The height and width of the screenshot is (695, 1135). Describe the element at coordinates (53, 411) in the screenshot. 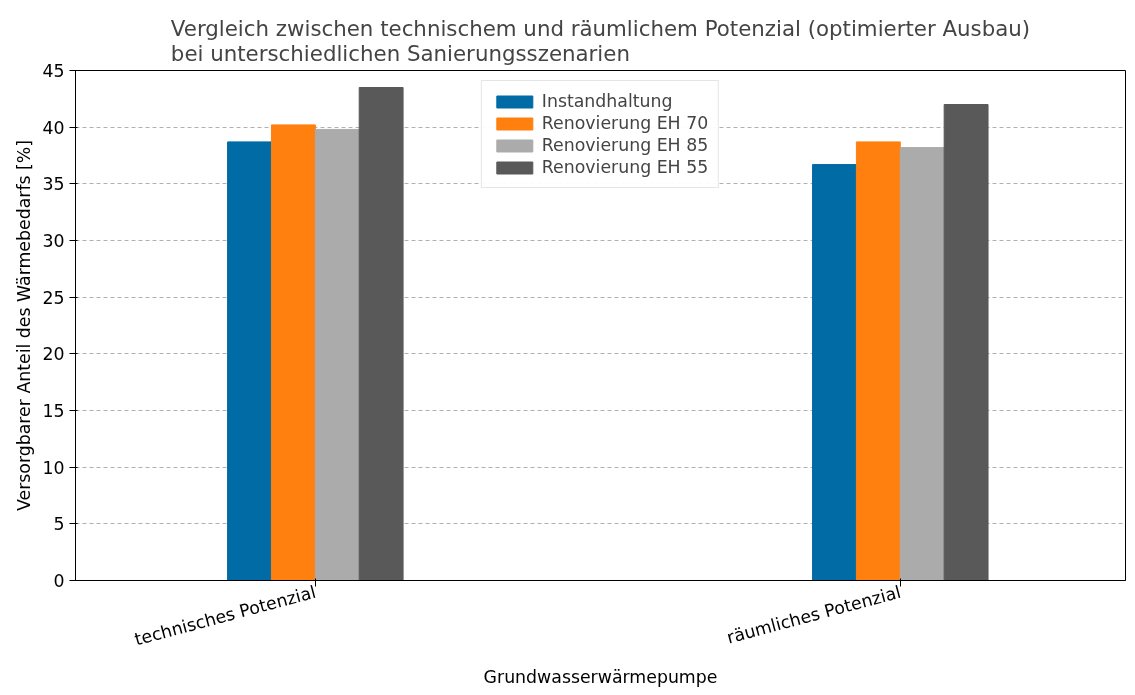

I see `y-tick-label: 15` at that location.